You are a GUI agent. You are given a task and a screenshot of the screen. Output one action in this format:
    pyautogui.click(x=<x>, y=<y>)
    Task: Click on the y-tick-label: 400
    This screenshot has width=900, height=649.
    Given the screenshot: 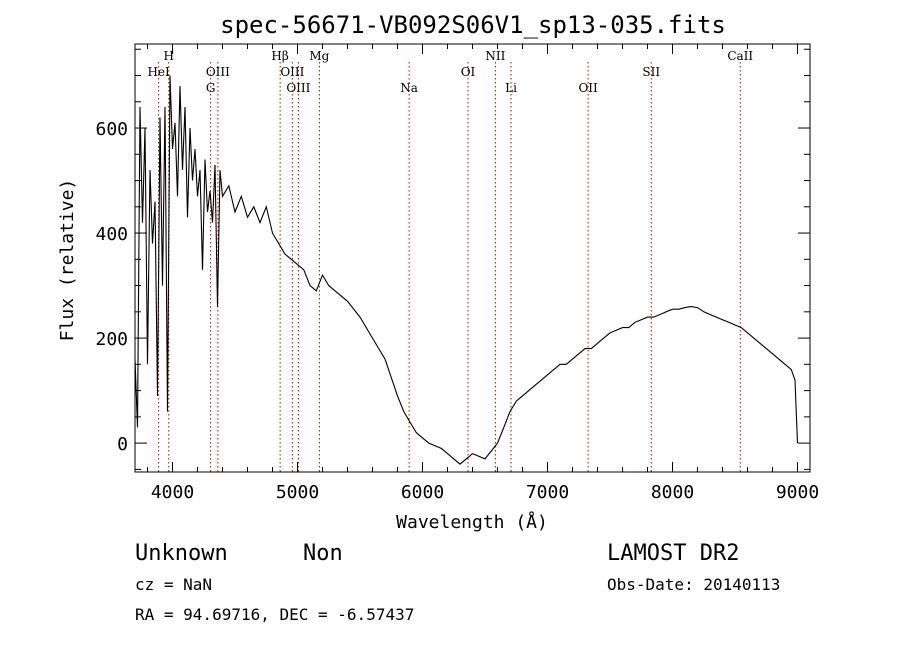 What is the action you would take?
    pyautogui.click(x=111, y=234)
    